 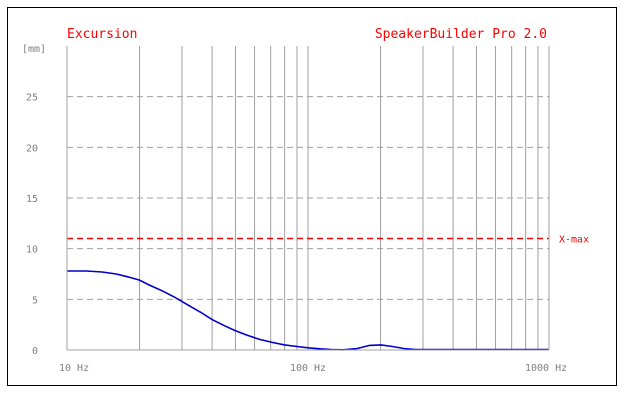 What do you see at coordinates (461, 34) in the screenshot?
I see `chart-subtitle: SpeakerBuilder Pro 2.0` at bounding box center [461, 34].